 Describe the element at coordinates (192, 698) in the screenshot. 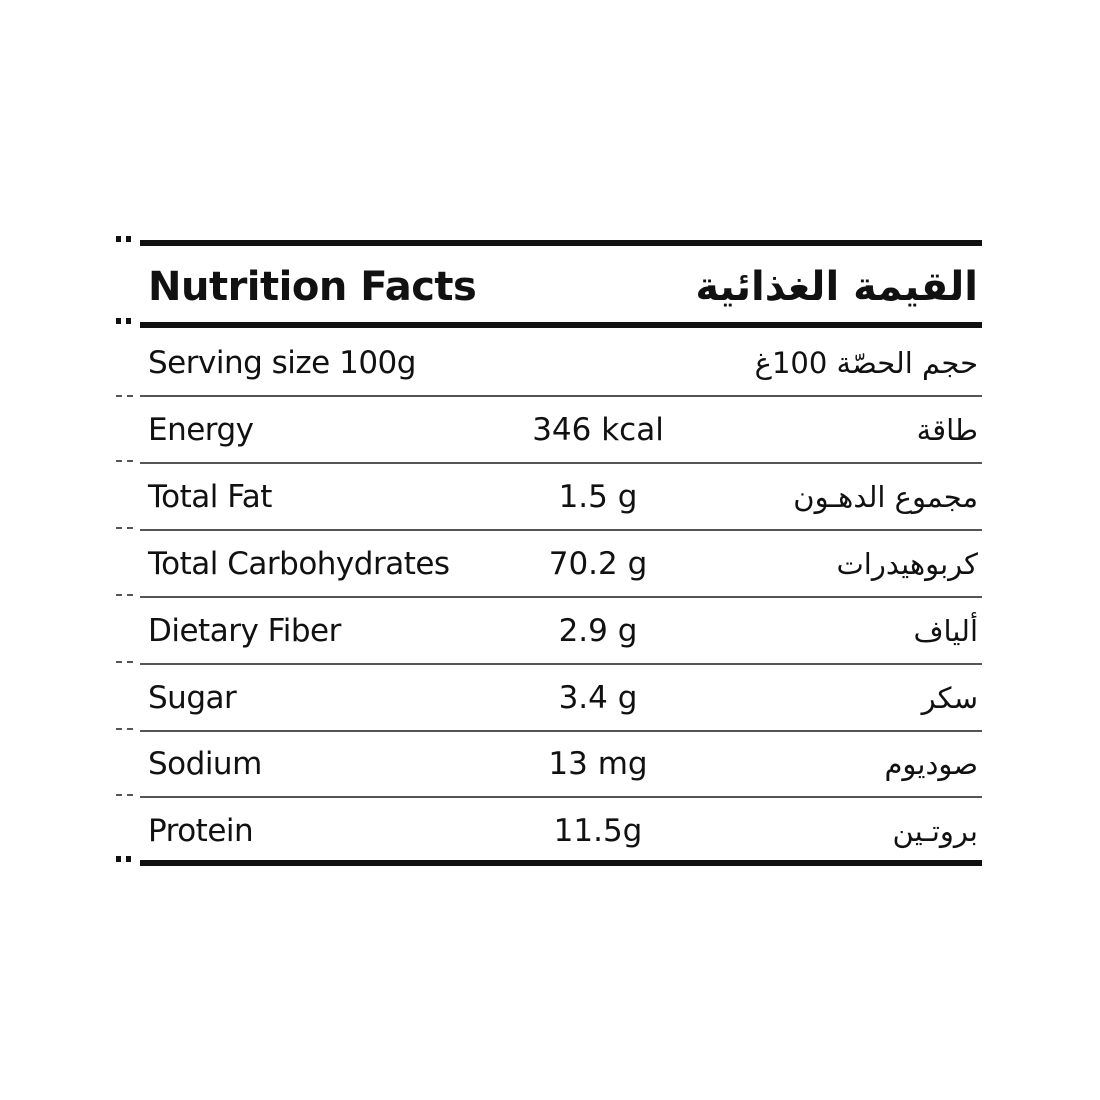

I see `nutrient-name-english: Sugar` at that location.